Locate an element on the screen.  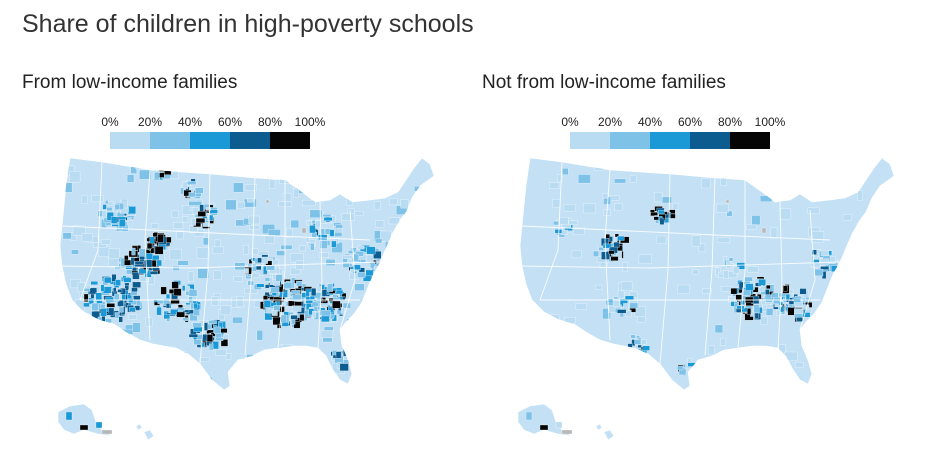
legend-swatch is located at coordinates (590, 140).